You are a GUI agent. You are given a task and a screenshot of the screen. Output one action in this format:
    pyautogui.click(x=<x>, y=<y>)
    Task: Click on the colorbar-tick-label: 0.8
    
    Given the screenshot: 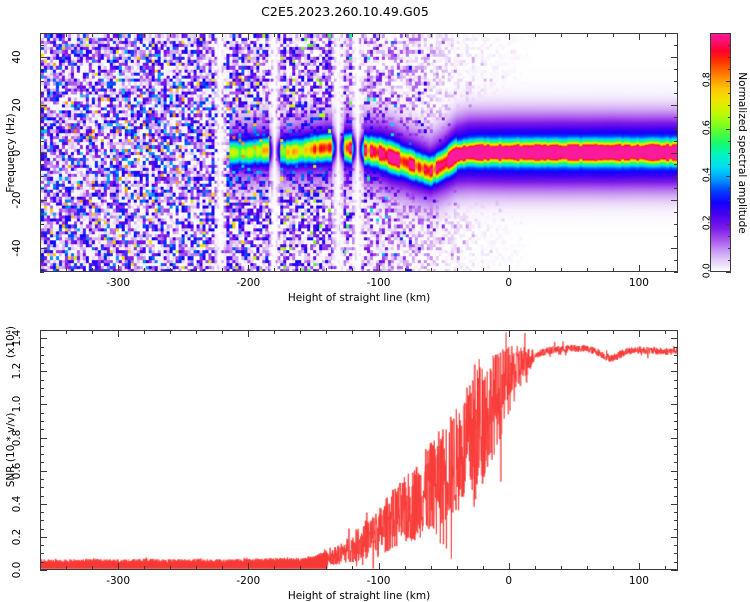 What is the action you would take?
    pyautogui.click(x=707, y=79)
    